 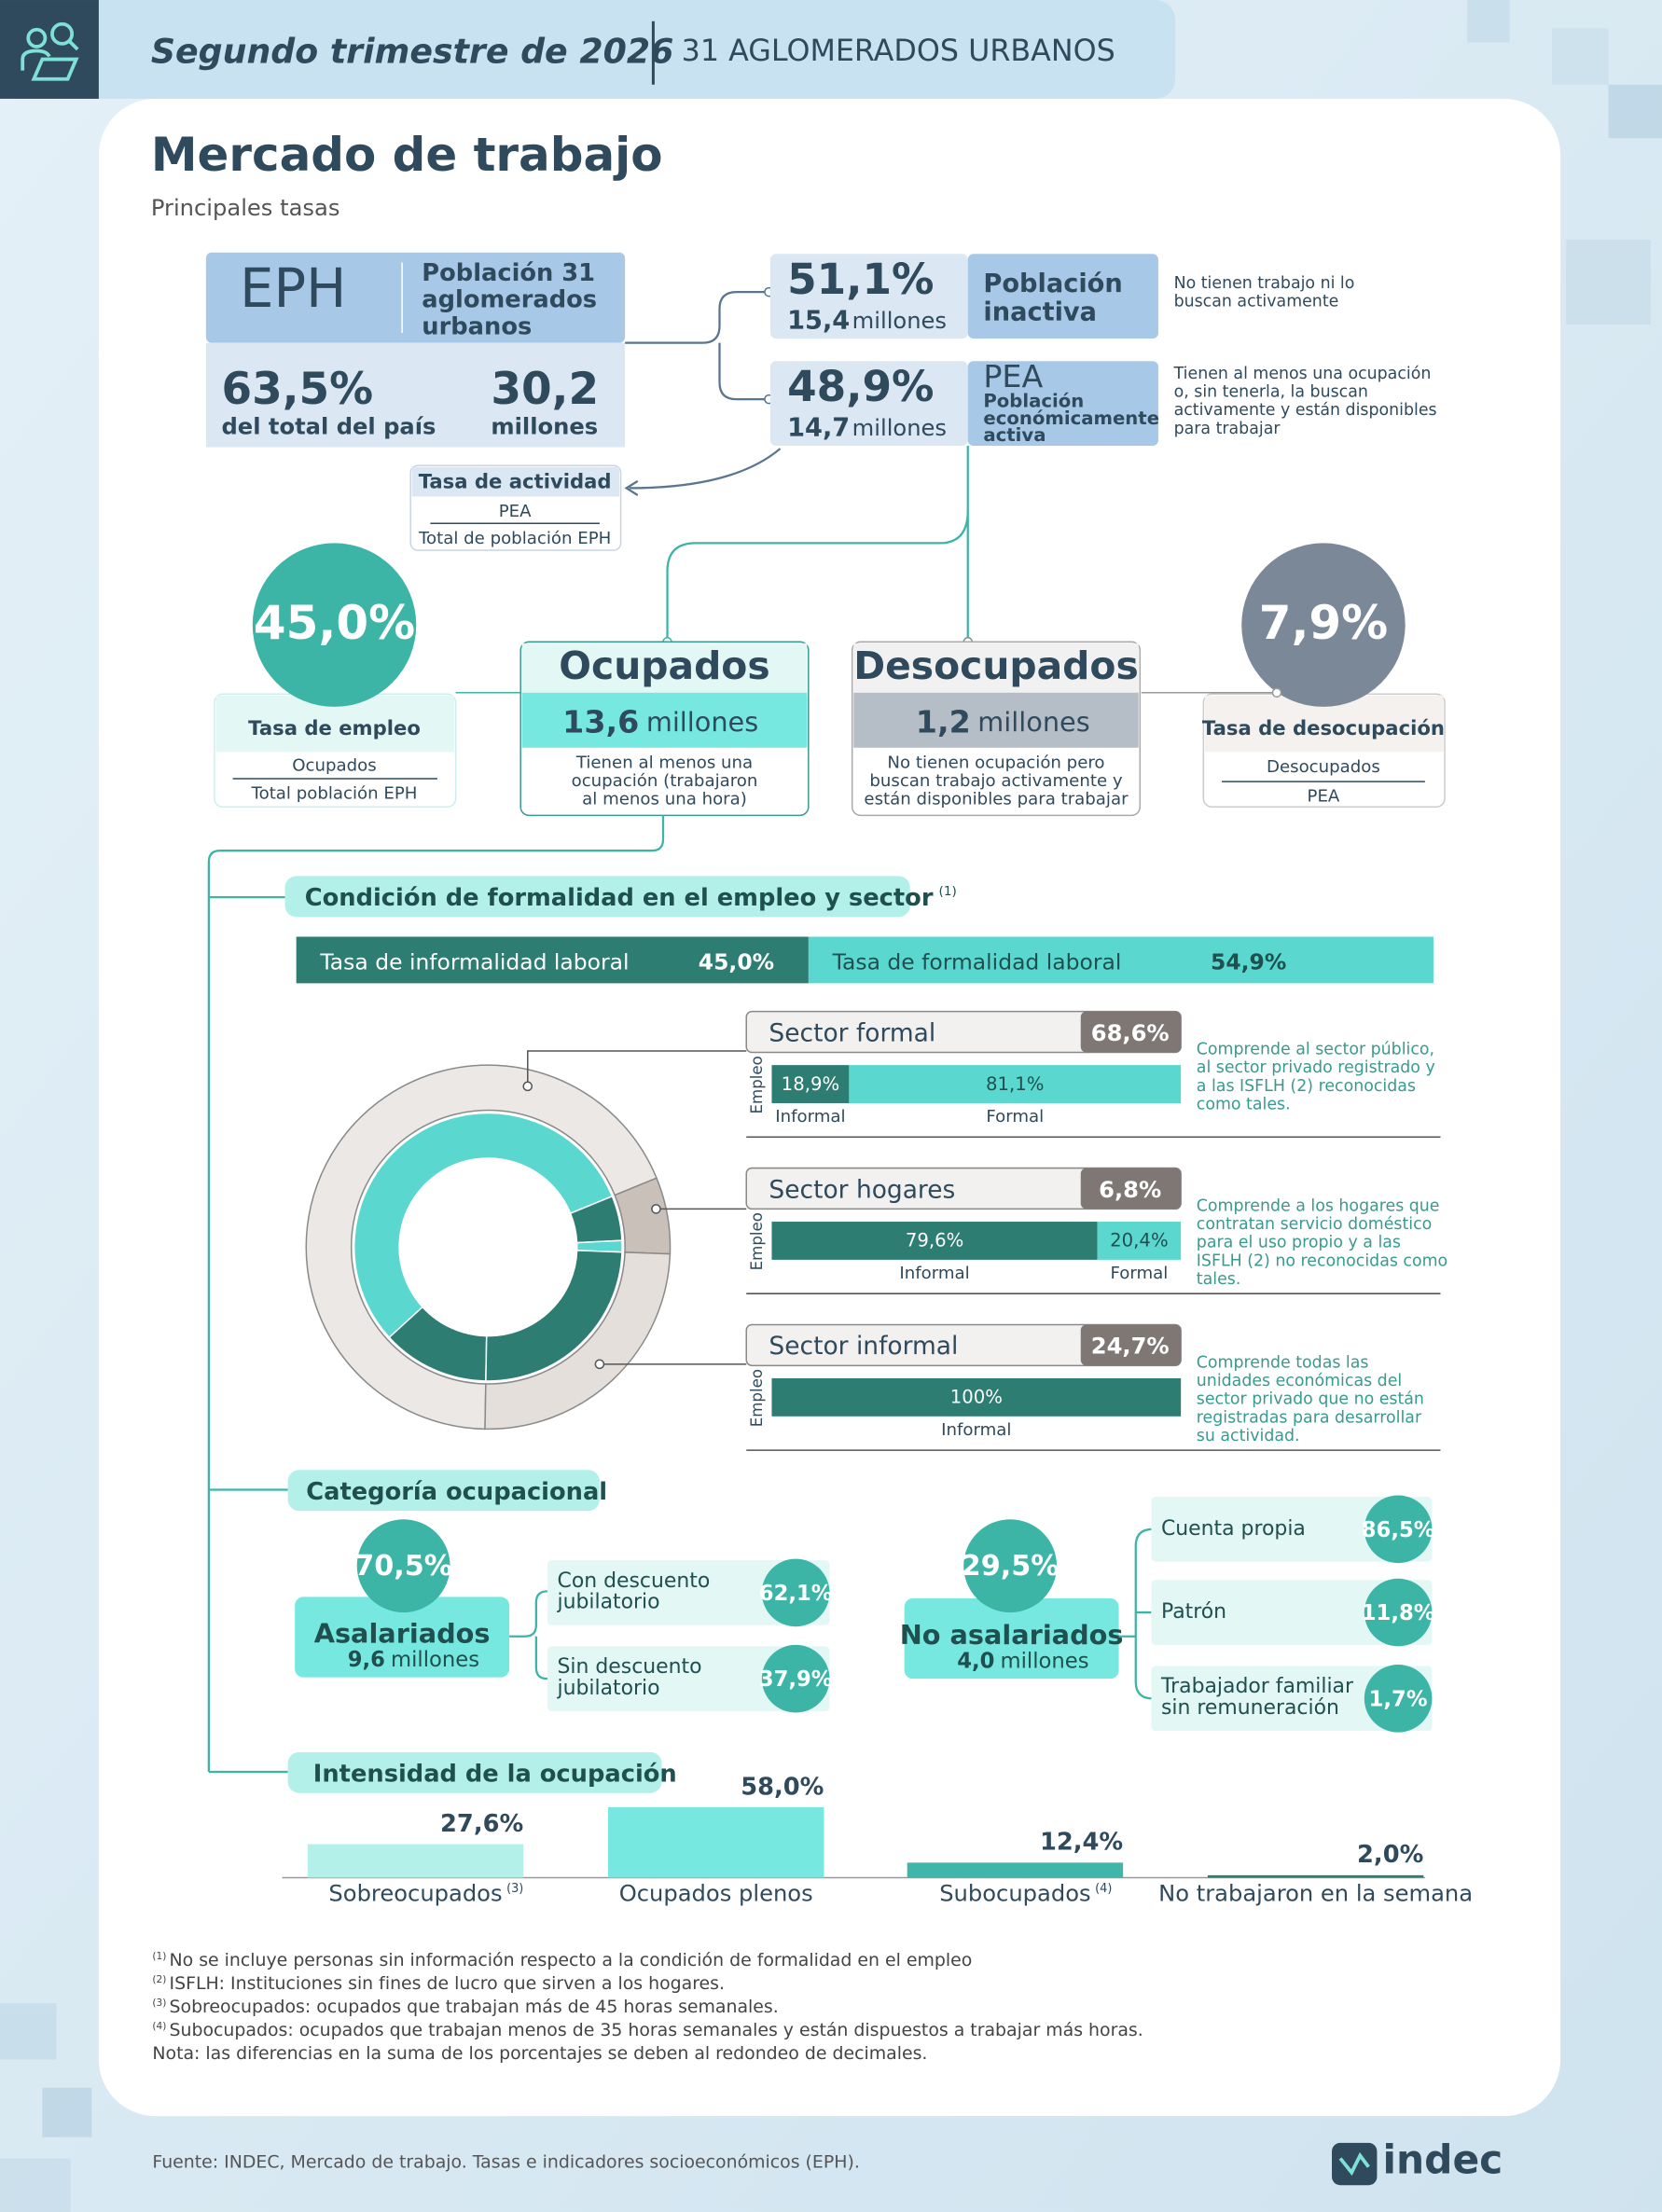 I want to click on activity-rate-box, so click(x=515, y=482).